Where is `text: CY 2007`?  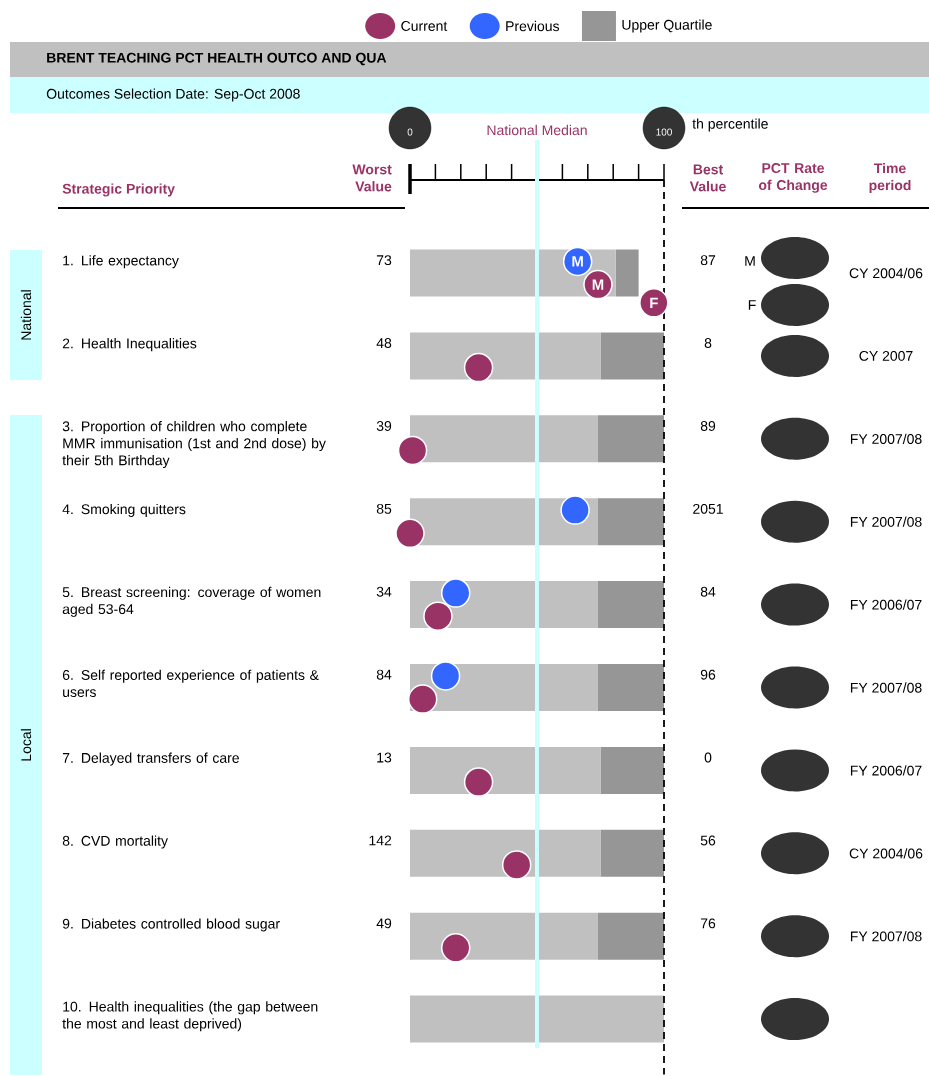
text: CY 2007 is located at coordinates (886, 355).